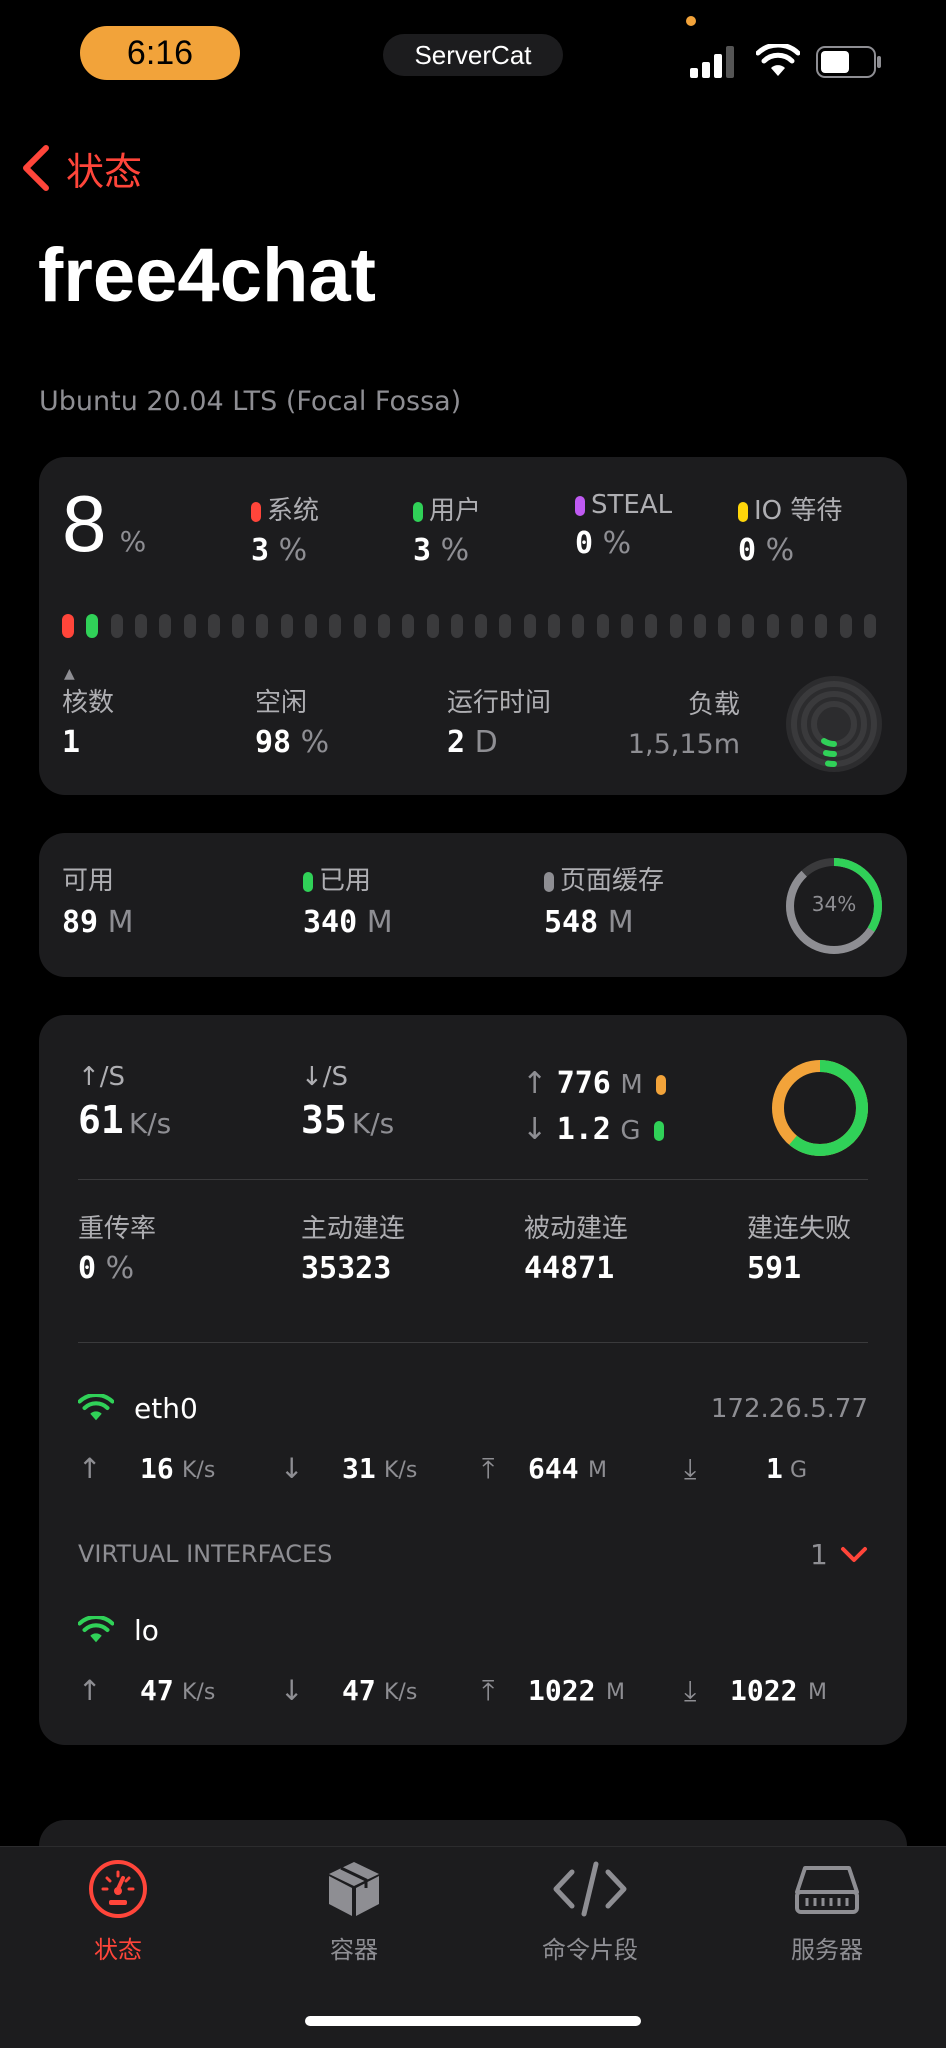 Image resolution: width=946 pixels, height=2048 pixels. What do you see at coordinates (854, 1554) in the screenshot?
I see `chevron-down-icon` at bounding box center [854, 1554].